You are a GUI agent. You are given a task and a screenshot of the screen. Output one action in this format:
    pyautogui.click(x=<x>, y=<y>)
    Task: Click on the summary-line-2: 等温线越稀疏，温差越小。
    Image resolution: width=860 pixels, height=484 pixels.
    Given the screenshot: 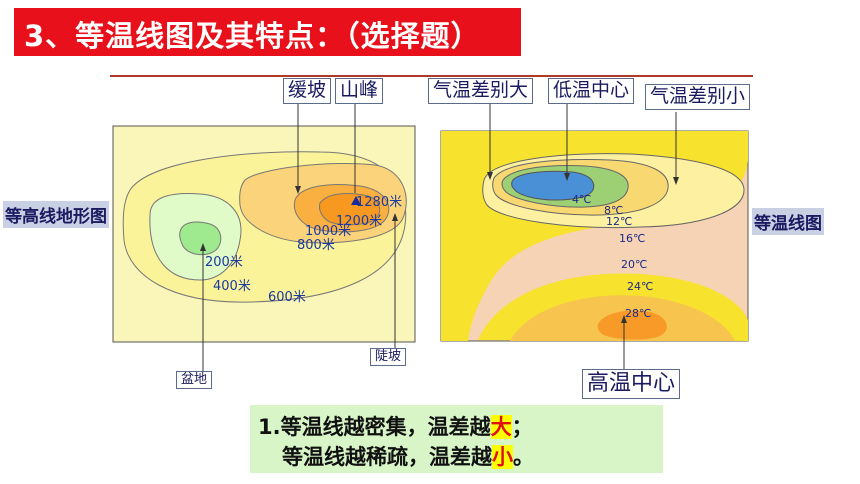 What is the action you would take?
    pyautogui.click(x=408, y=456)
    